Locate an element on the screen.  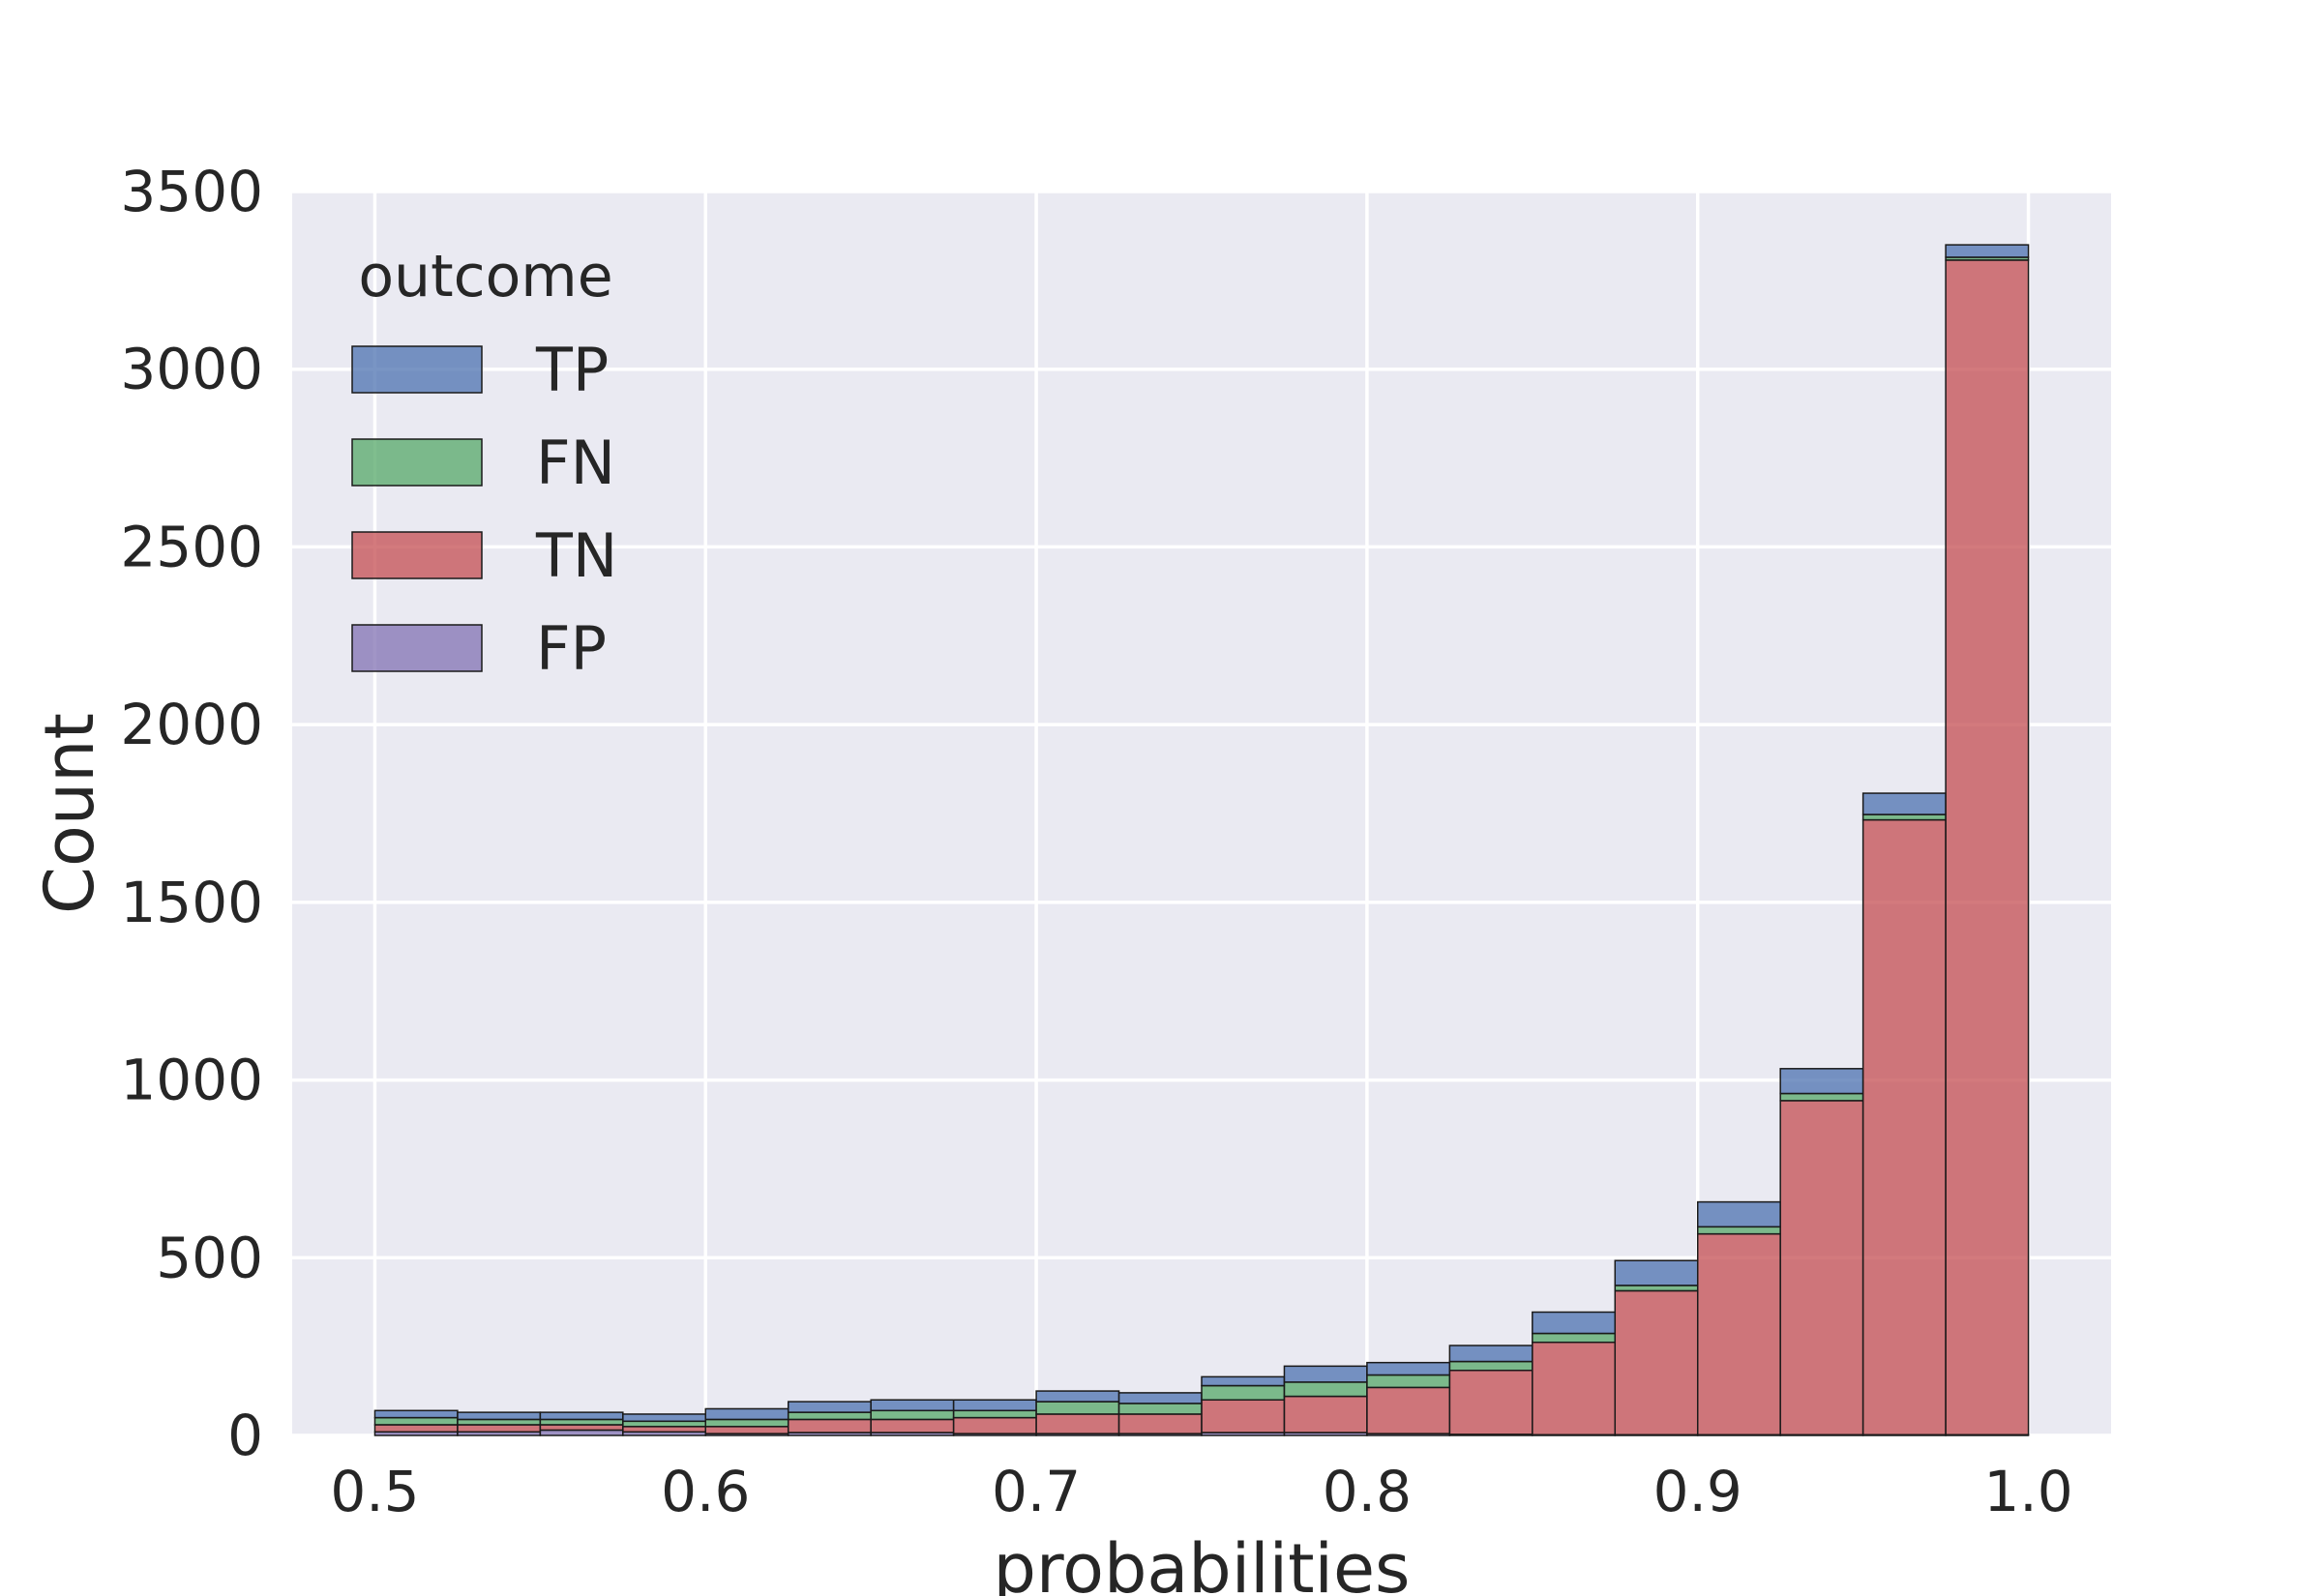
legend-label-tp: TP is located at coordinates (572, 370).